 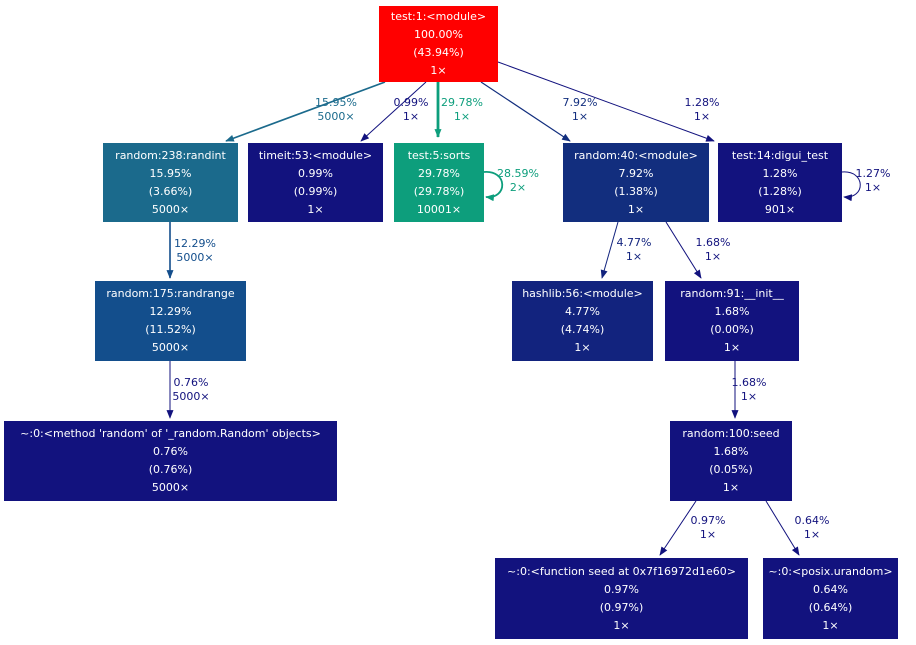 I want to click on edge-label-seed-to-urandom: 0.64% 1×, so click(x=812, y=528).